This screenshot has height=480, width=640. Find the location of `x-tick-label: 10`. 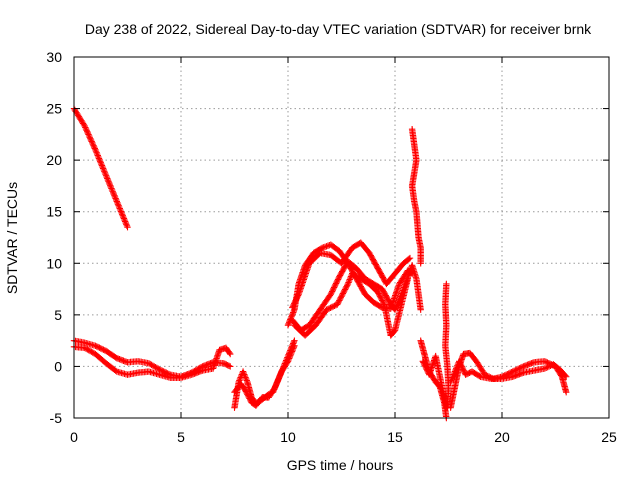

x-tick-label: 10 is located at coordinates (288, 437).